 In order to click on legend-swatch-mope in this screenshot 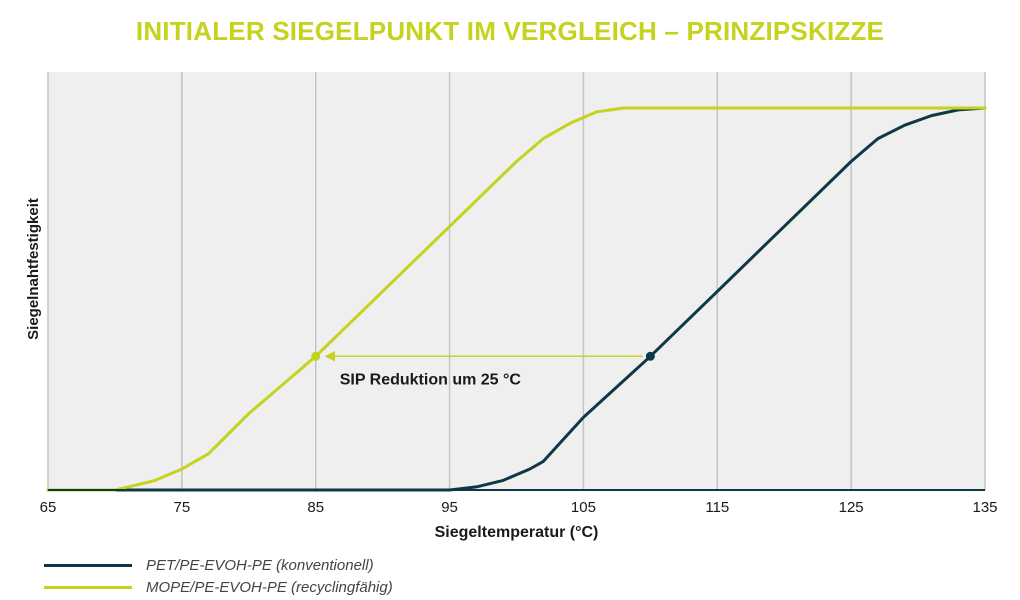, I will do `click(88, 587)`.